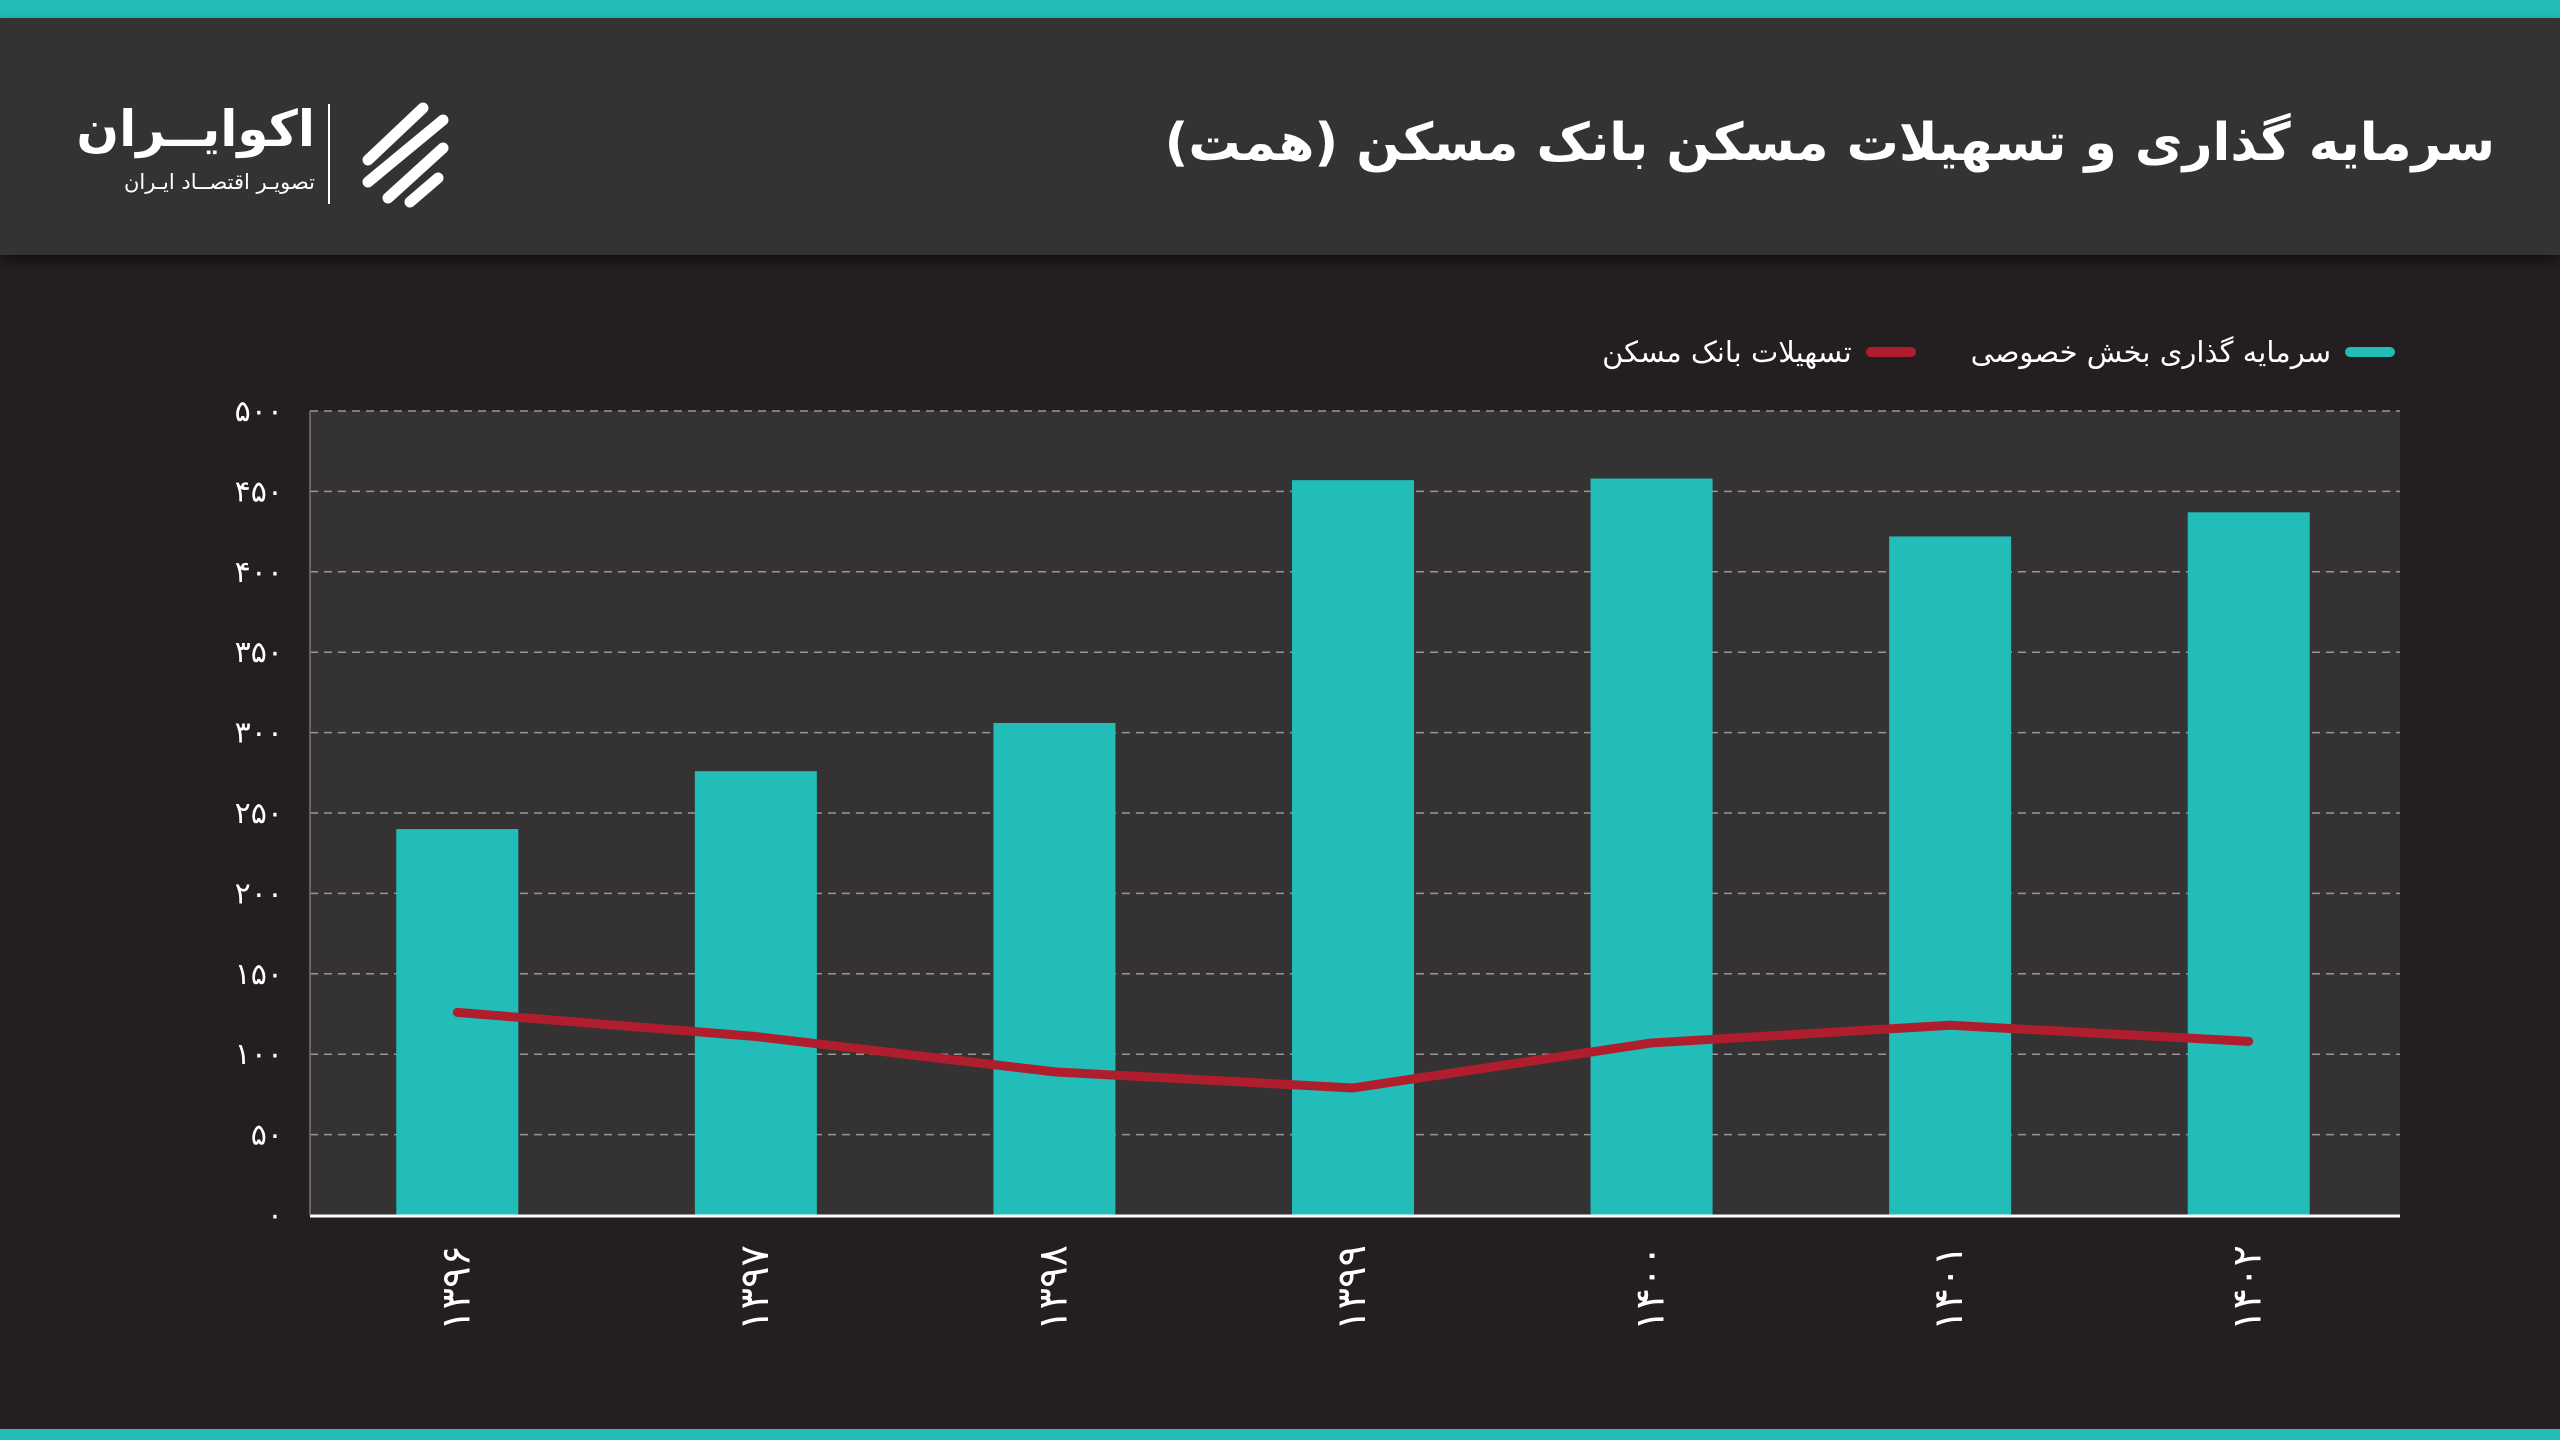 Image resolution: width=2560 pixels, height=1440 pixels. I want to click on x-tick-label: ۱۳۹۸, so click(1053, 1288).